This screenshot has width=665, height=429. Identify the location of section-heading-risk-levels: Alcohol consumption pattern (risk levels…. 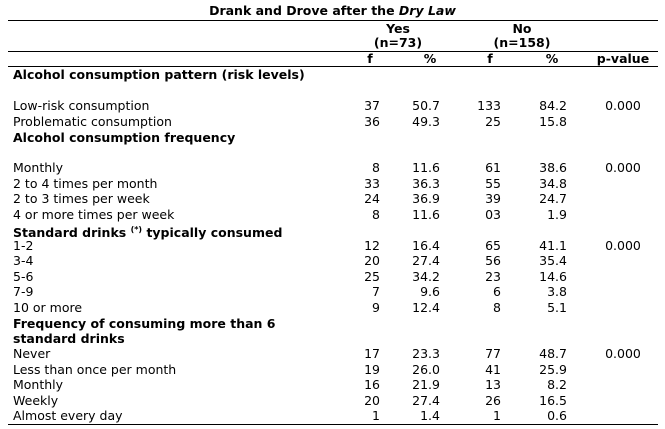
(159, 74).